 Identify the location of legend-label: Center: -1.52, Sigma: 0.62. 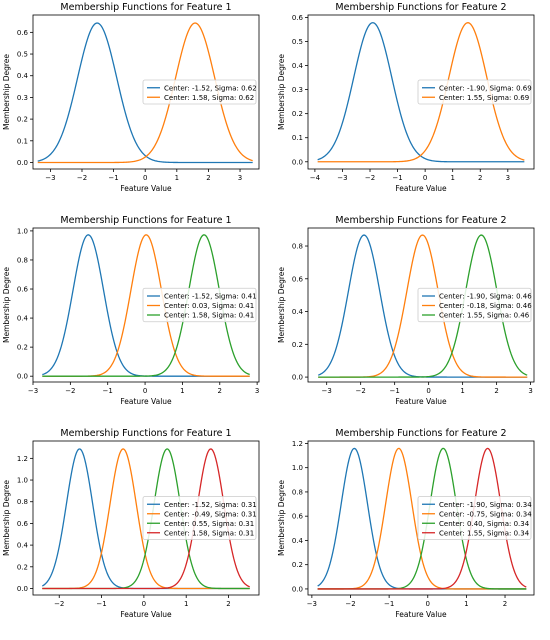
(210, 88).